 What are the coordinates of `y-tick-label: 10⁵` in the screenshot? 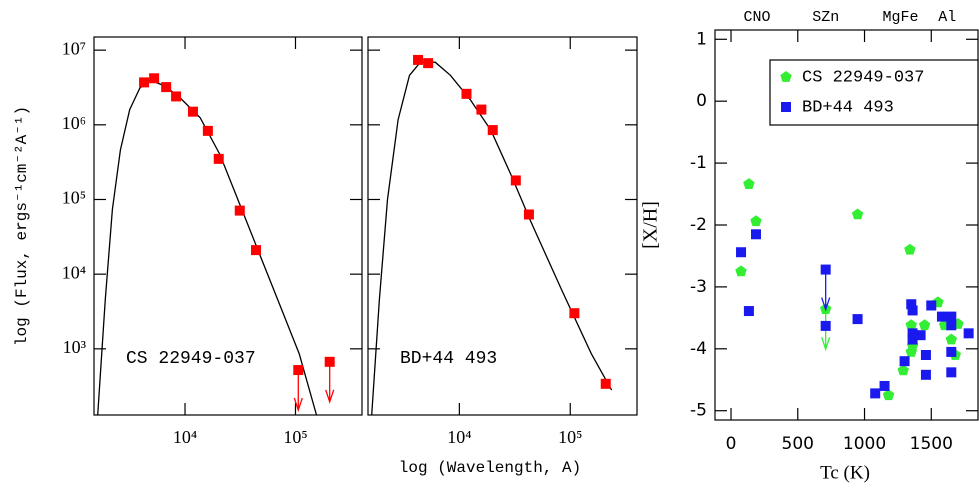 It's located at (74, 198).